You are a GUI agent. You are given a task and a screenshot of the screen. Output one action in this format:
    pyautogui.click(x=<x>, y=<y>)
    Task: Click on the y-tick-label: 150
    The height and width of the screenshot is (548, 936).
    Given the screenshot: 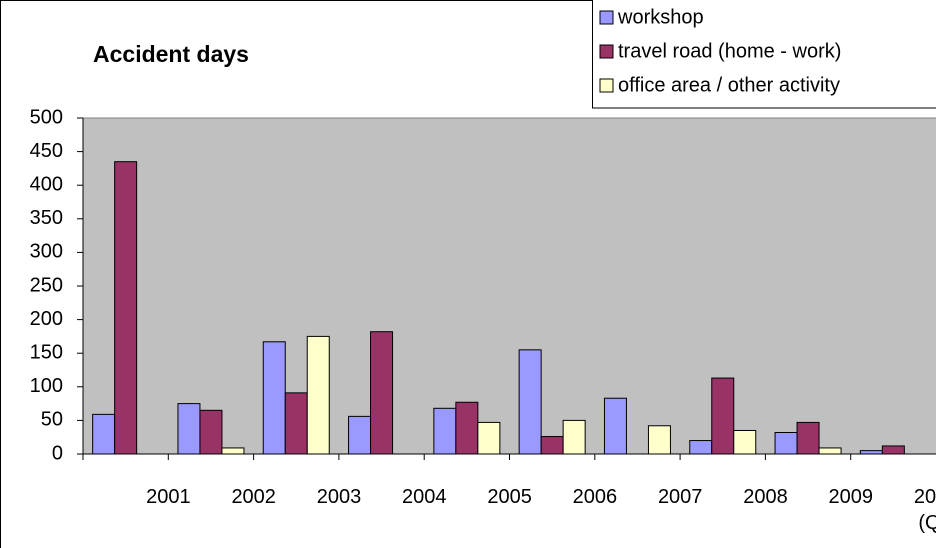 What is the action you would take?
    pyautogui.click(x=46, y=352)
    